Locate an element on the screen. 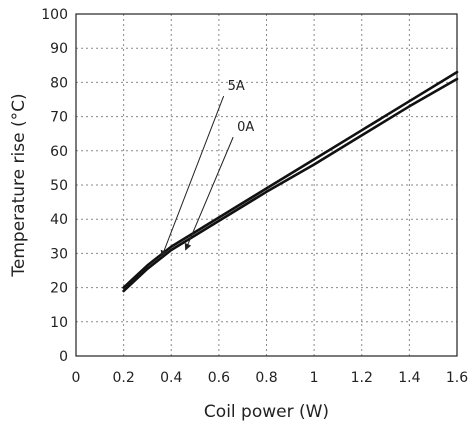 The height and width of the screenshot is (425, 471). annotation-arrow-0a is located at coordinates (209, 193).